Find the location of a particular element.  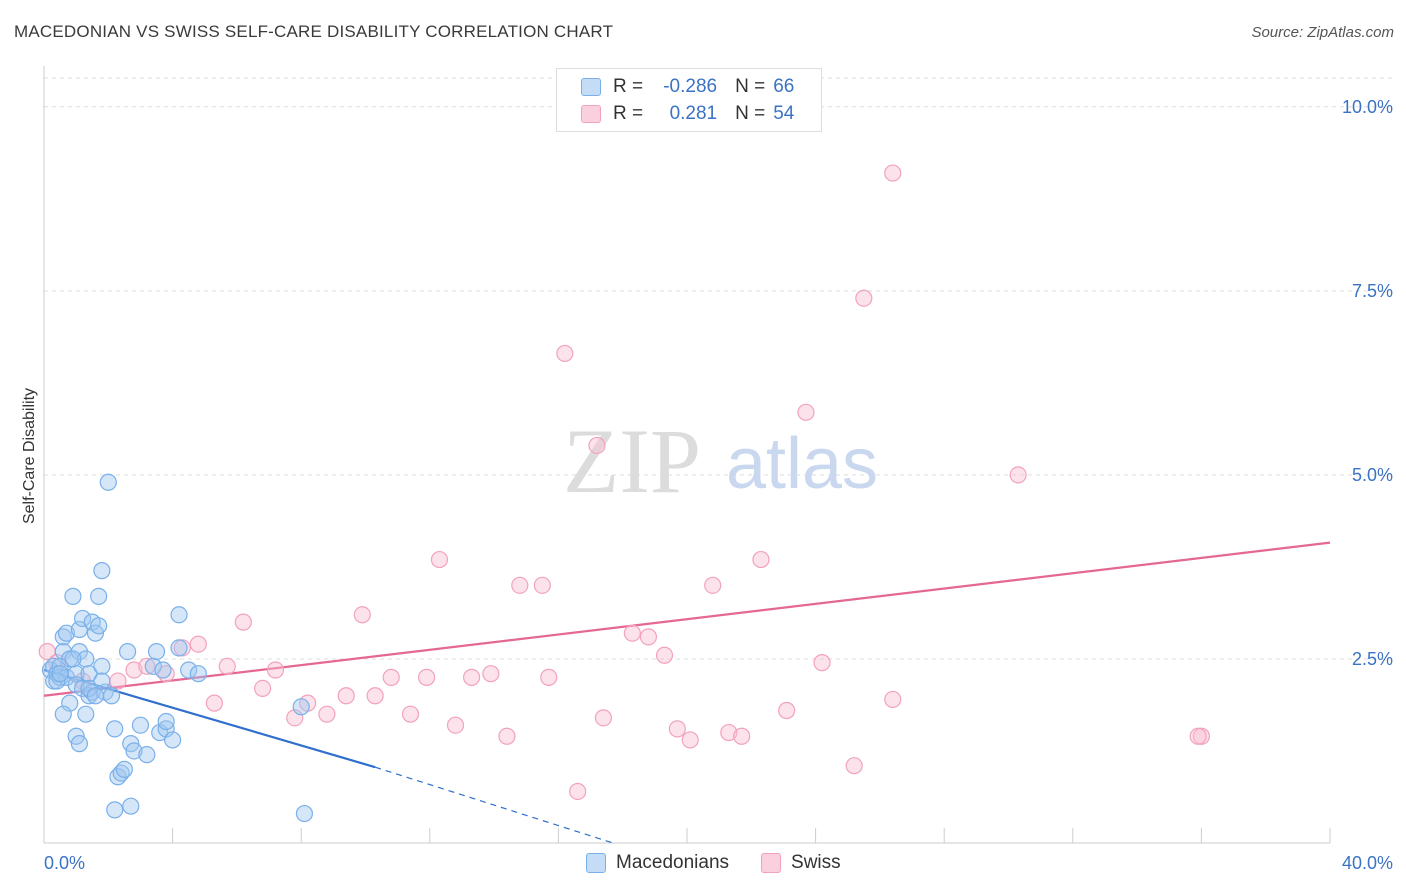

y-tick-label: 10.0% is located at coordinates (1367, 107).